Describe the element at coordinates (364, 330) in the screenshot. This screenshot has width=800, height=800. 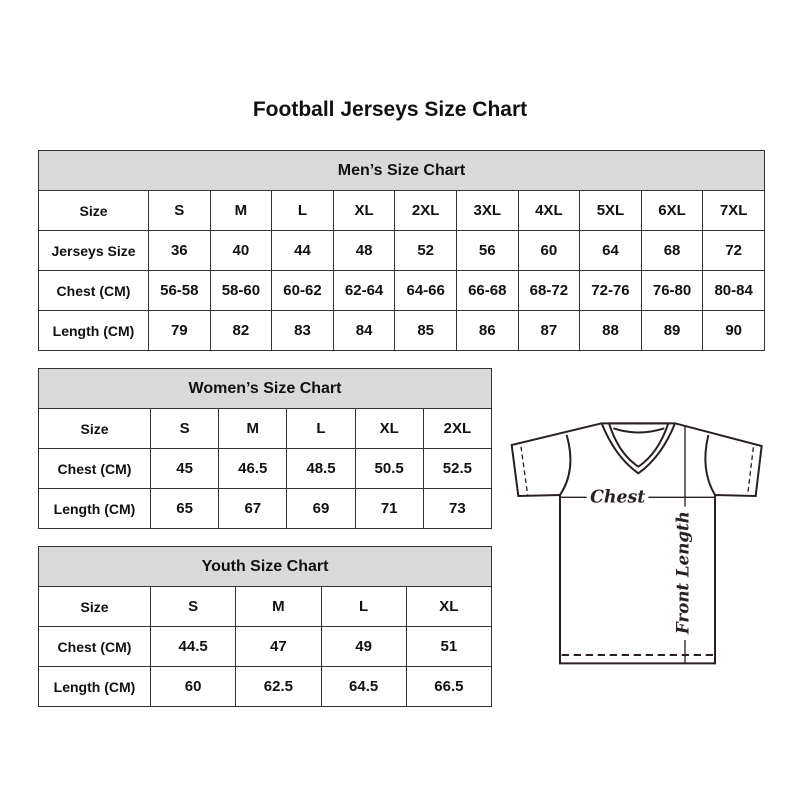
I see `table-cell: 84` at that location.